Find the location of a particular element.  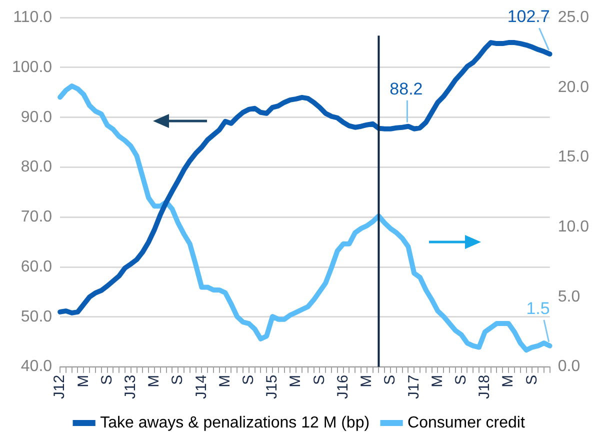

x-tick-label: J18 is located at coordinates (485, 387).